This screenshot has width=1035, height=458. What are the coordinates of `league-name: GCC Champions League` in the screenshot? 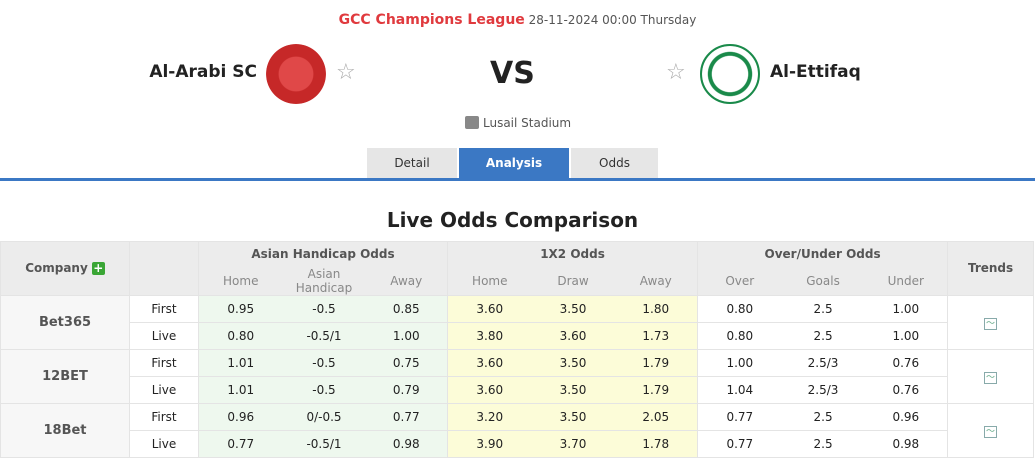 It's located at (431, 20).